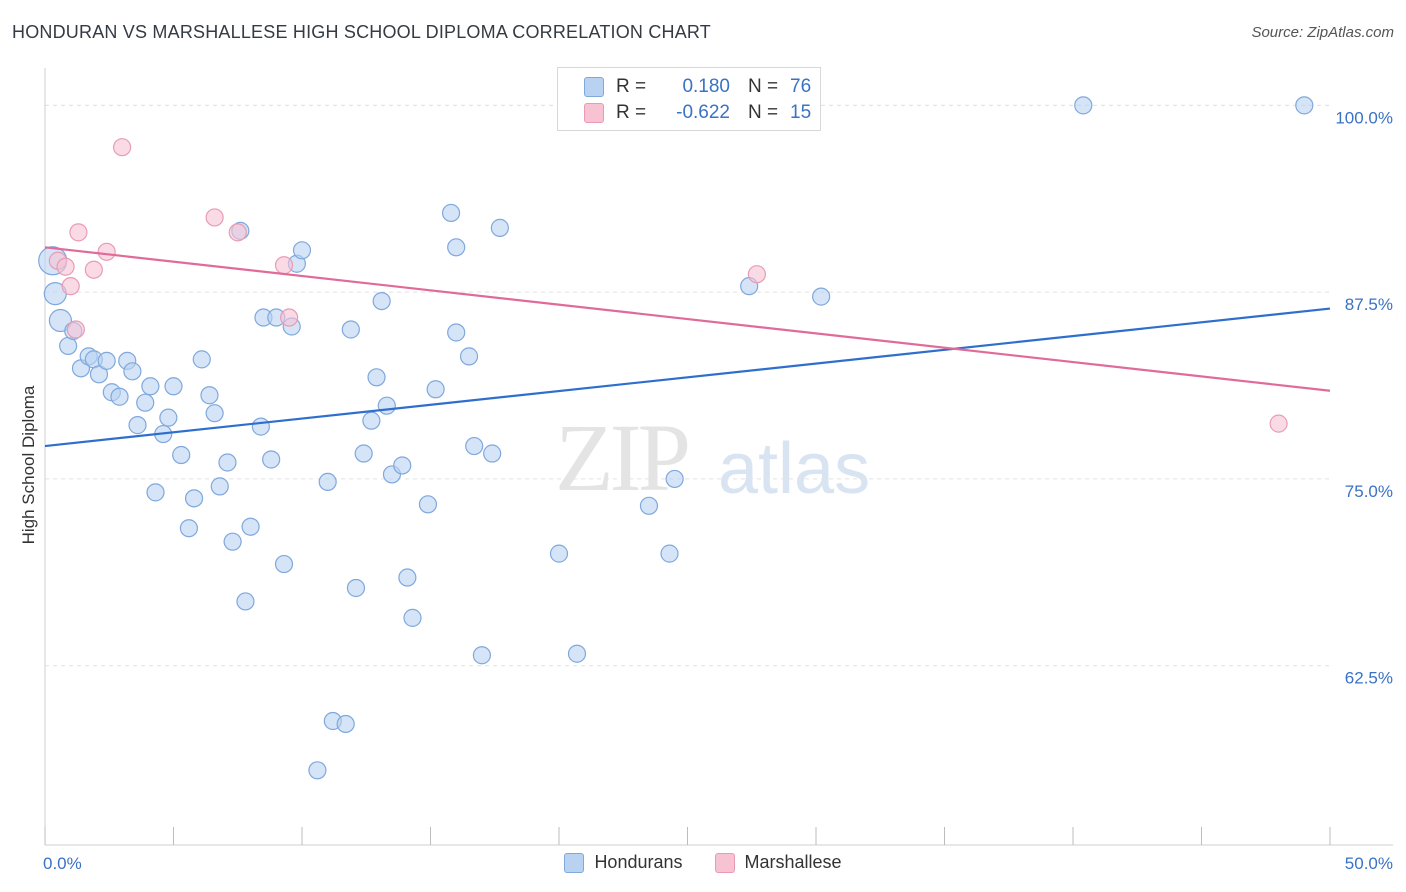 This screenshot has height=892, width=1406. I want to click on r-value: -0.622, so click(703, 112).